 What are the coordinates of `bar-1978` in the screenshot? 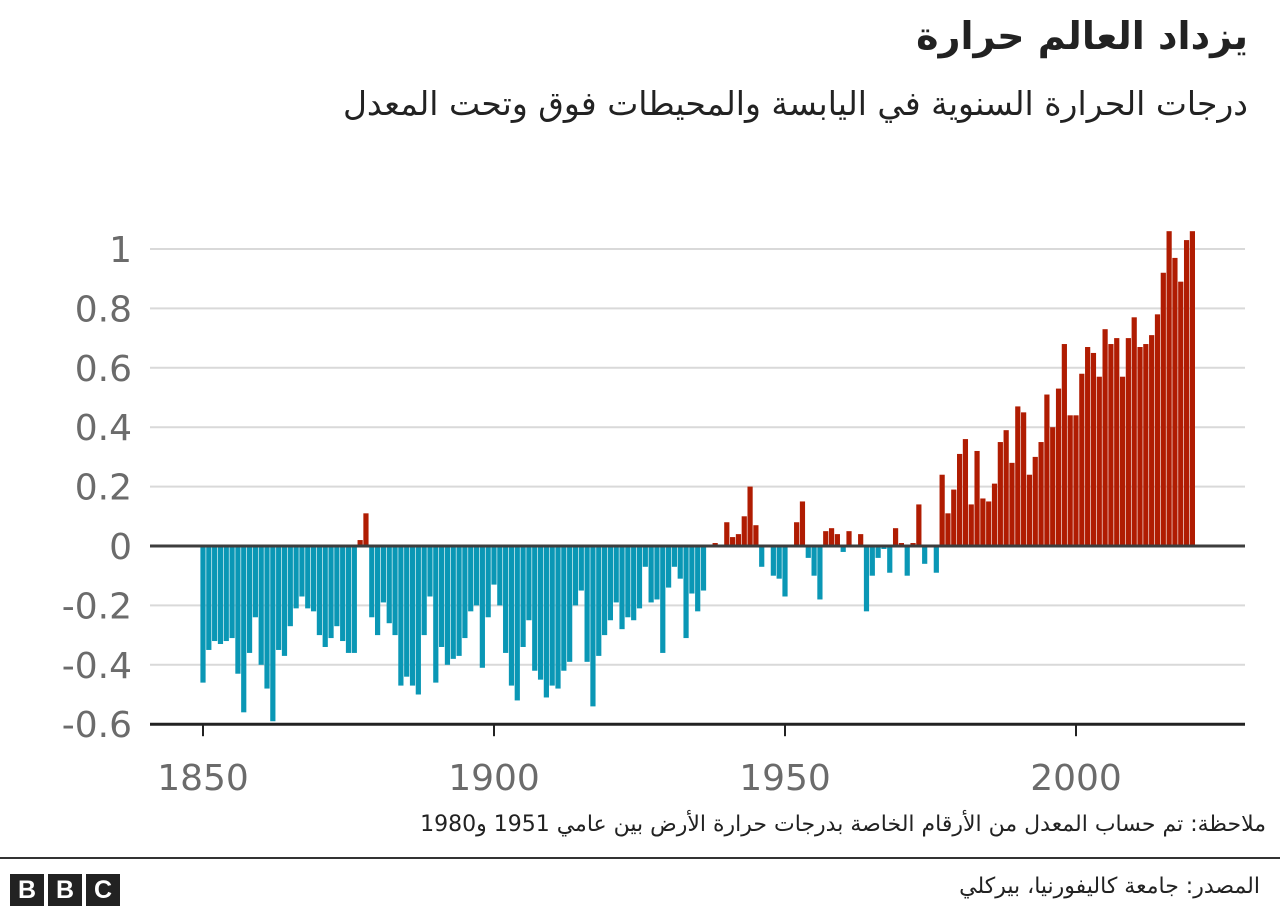 It's located at (948, 529).